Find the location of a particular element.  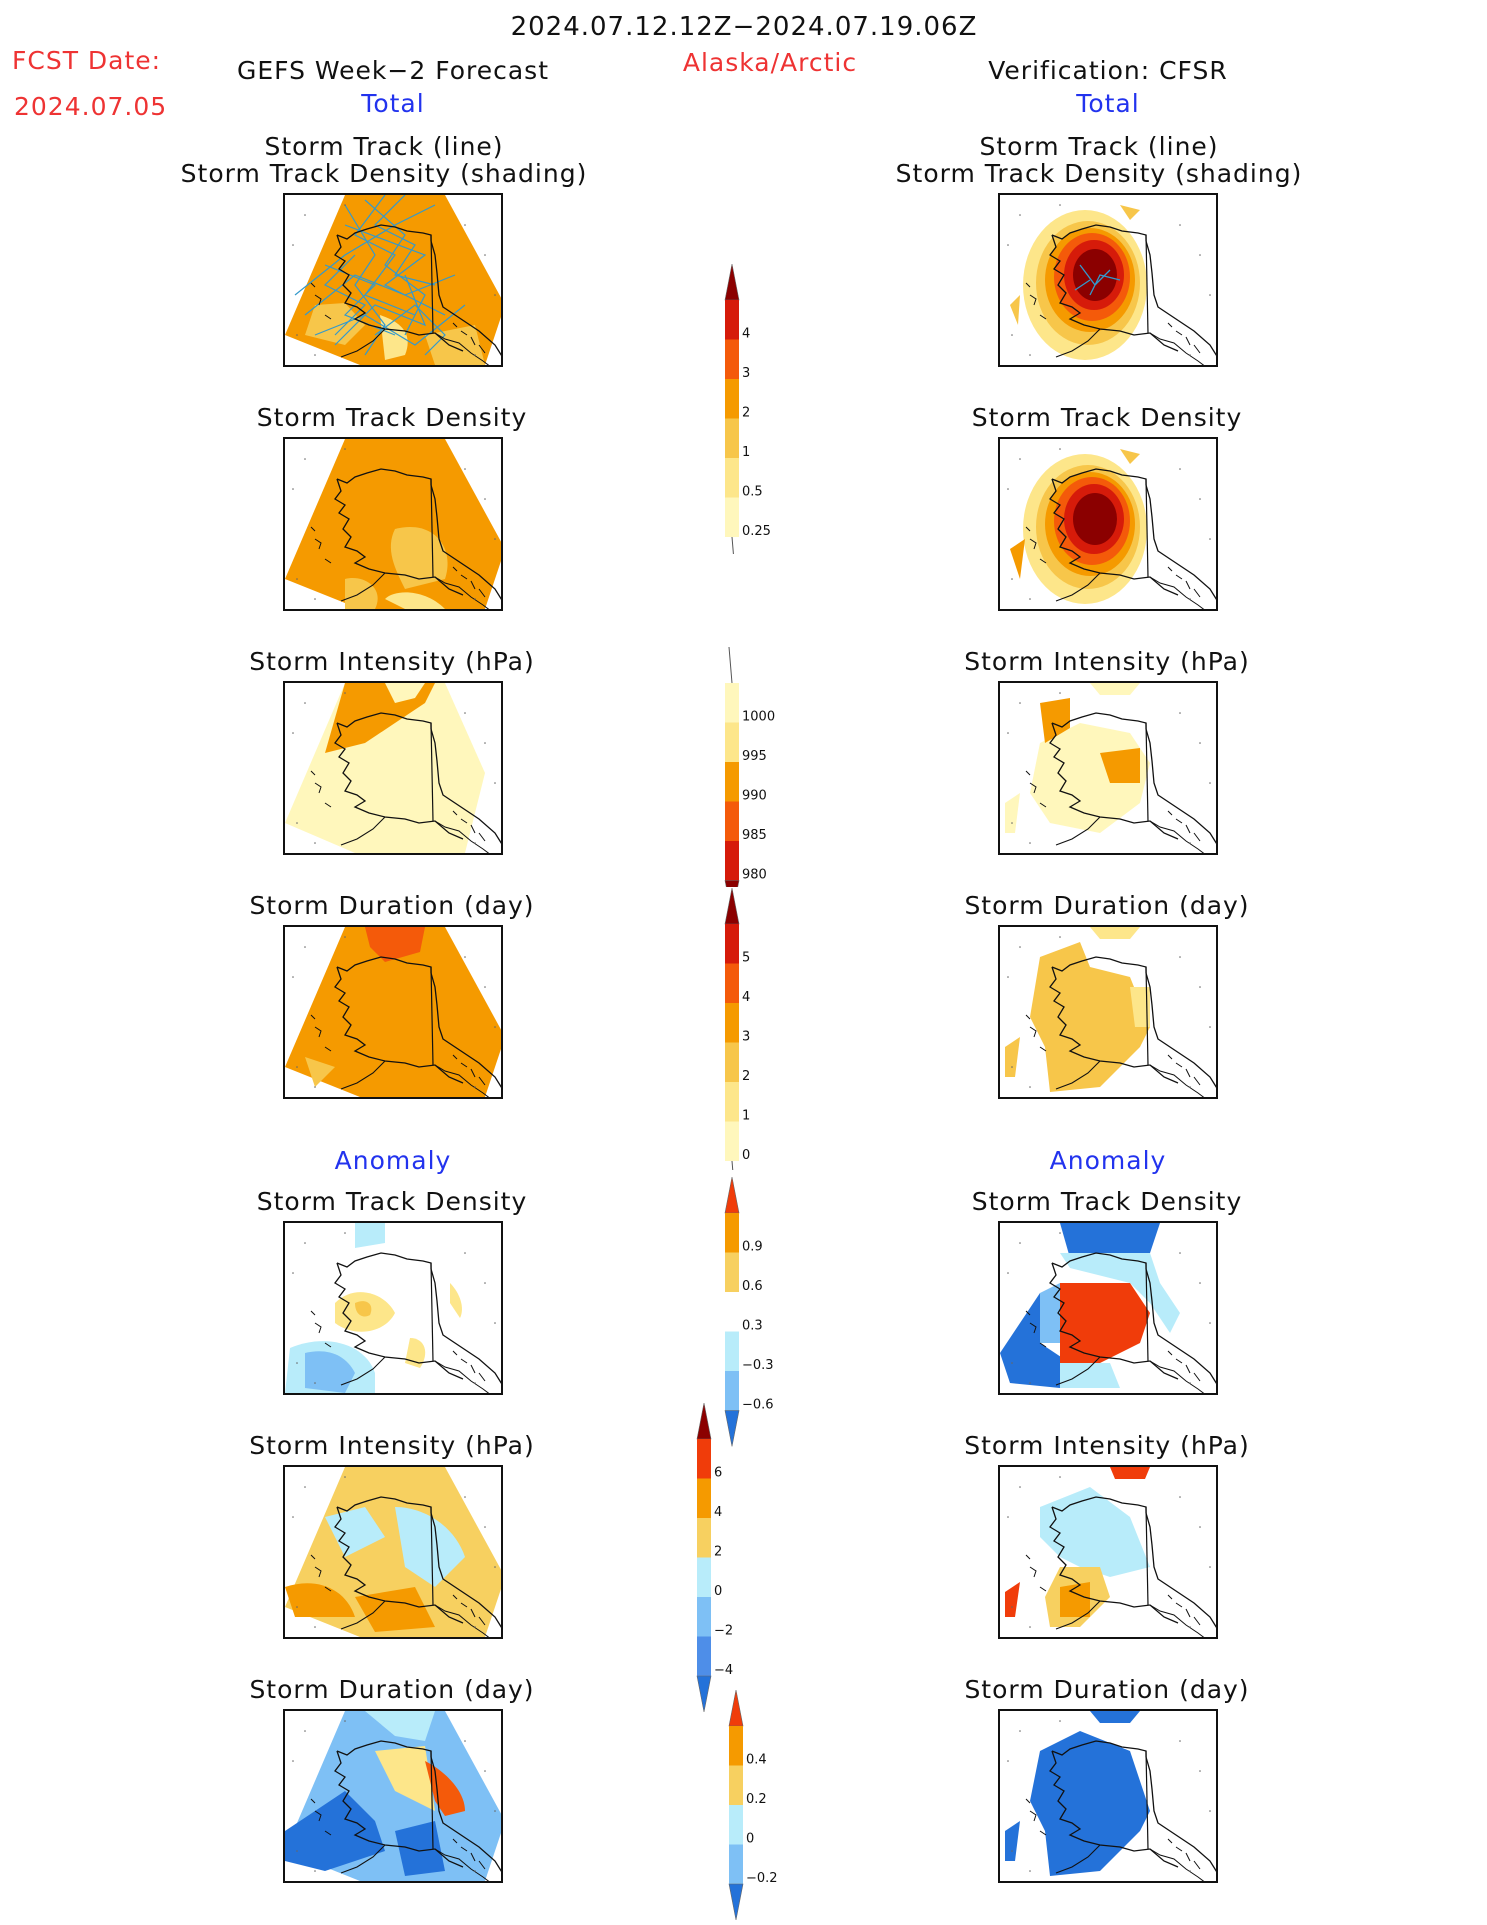

colorbar-tick-label: 985 is located at coordinates (754, 835).